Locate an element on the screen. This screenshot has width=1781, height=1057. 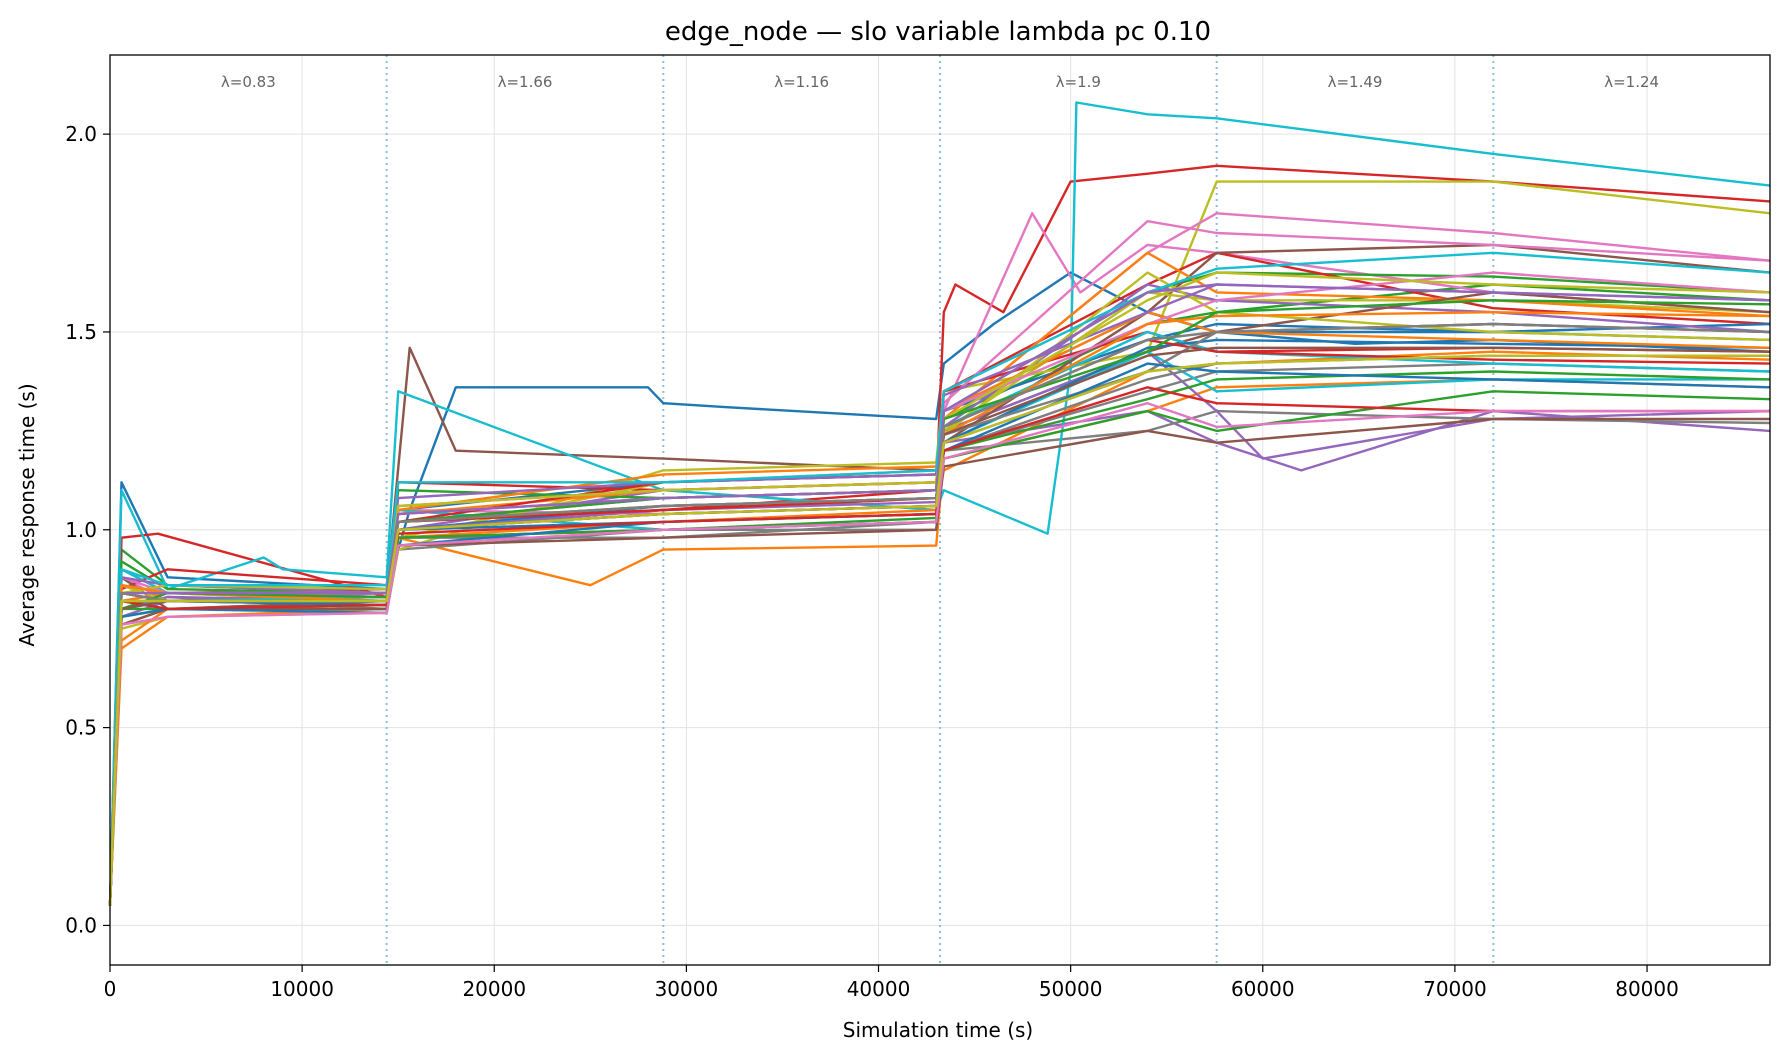
y-axis-label: Average response time (s) is located at coordinates (27, 514).